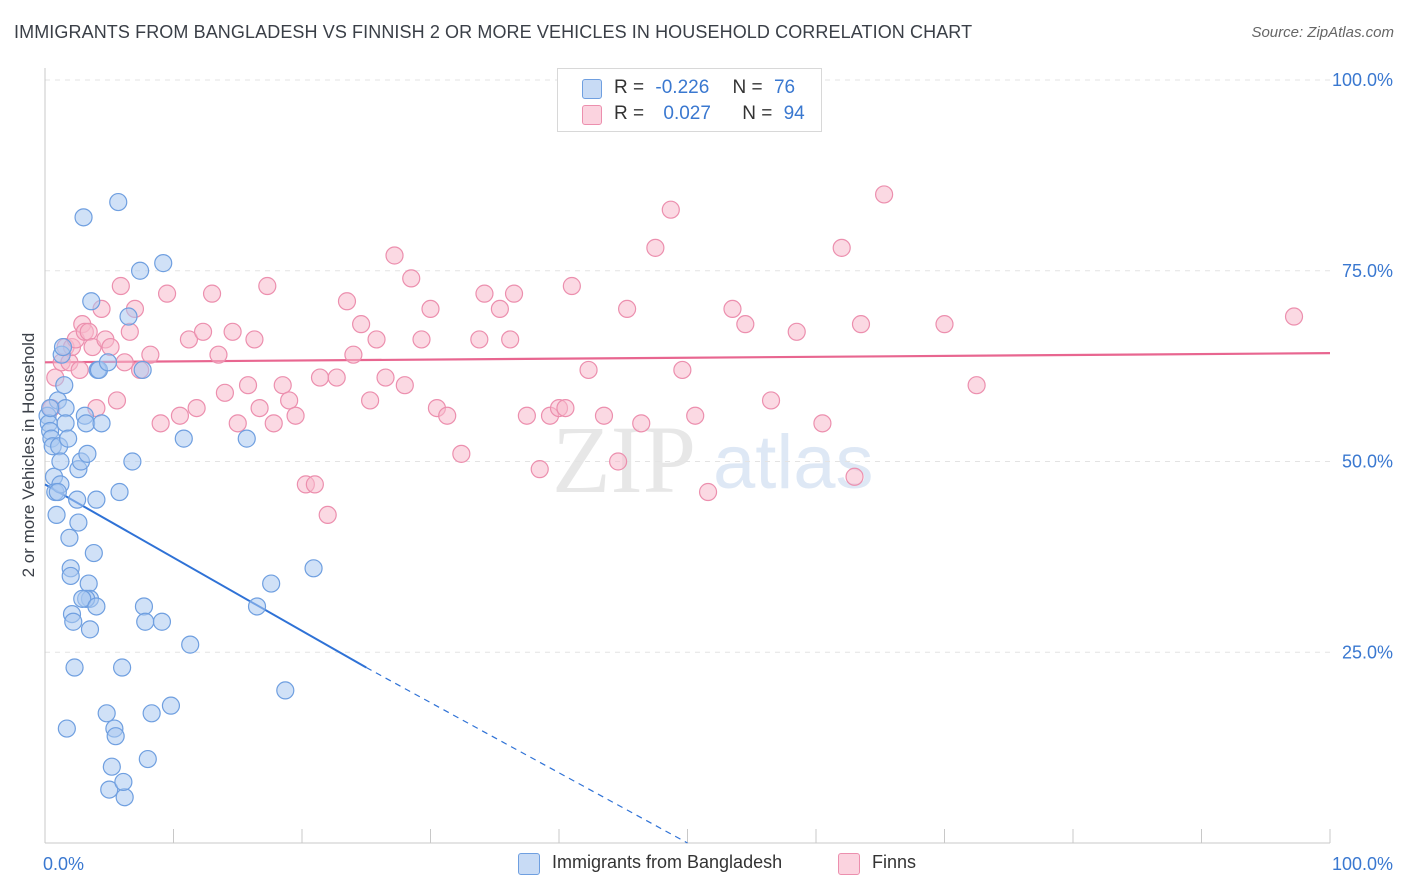 Image resolution: width=1406 pixels, height=892 pixels. I want to click on legend-r-value: 0.027, so click(687, 113).